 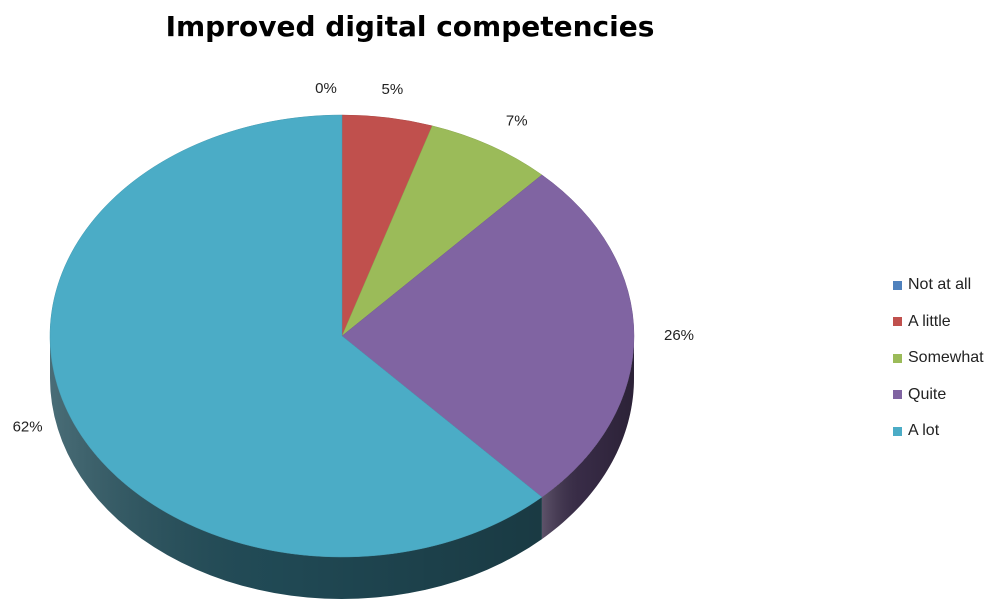 I want to click on legend-label: A lot, so click(x=924, y=430).